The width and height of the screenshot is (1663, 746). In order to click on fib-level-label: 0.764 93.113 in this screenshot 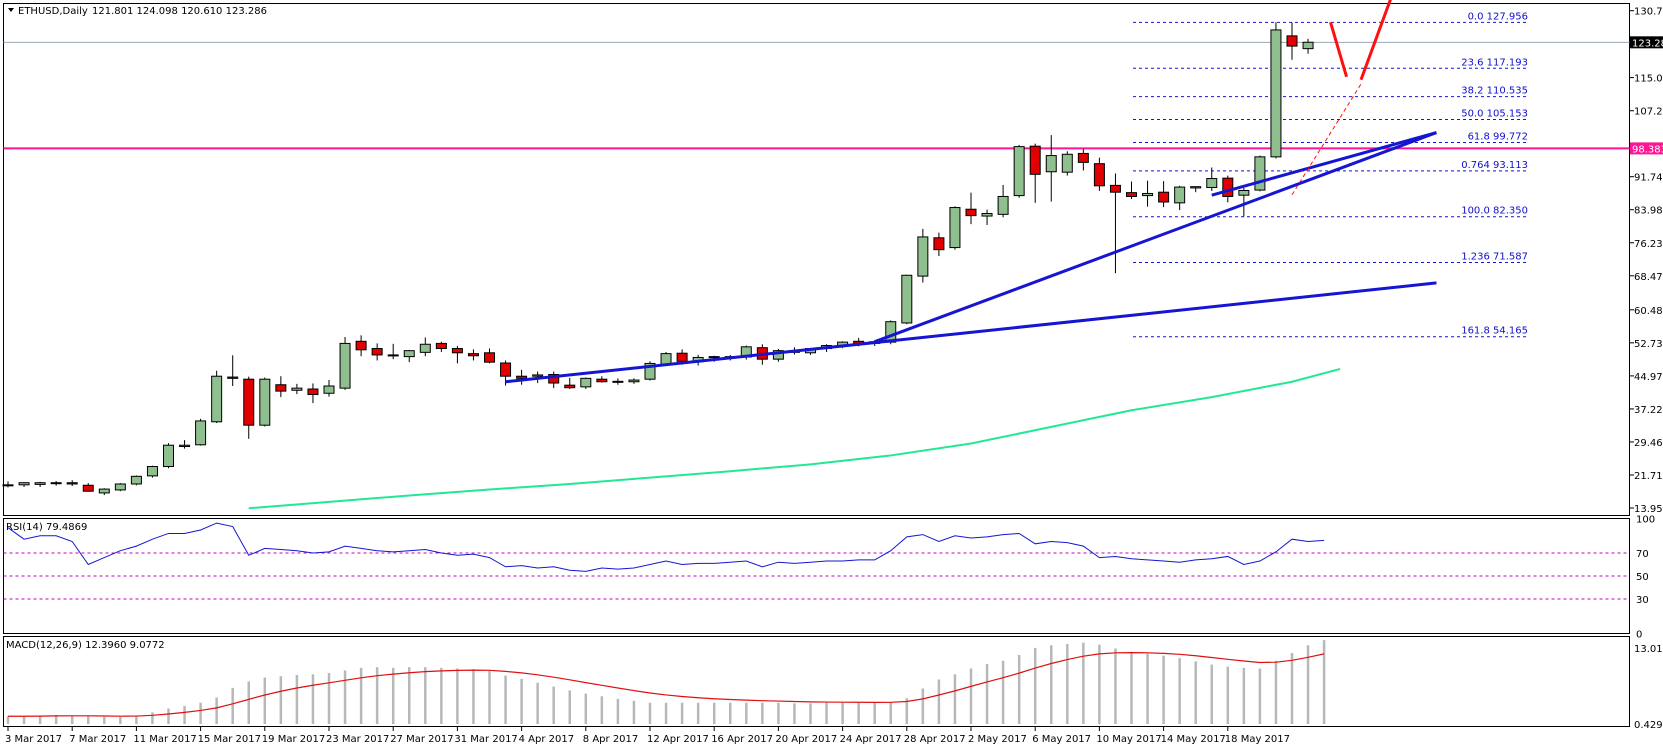, I will do `click(1494, 165)`.